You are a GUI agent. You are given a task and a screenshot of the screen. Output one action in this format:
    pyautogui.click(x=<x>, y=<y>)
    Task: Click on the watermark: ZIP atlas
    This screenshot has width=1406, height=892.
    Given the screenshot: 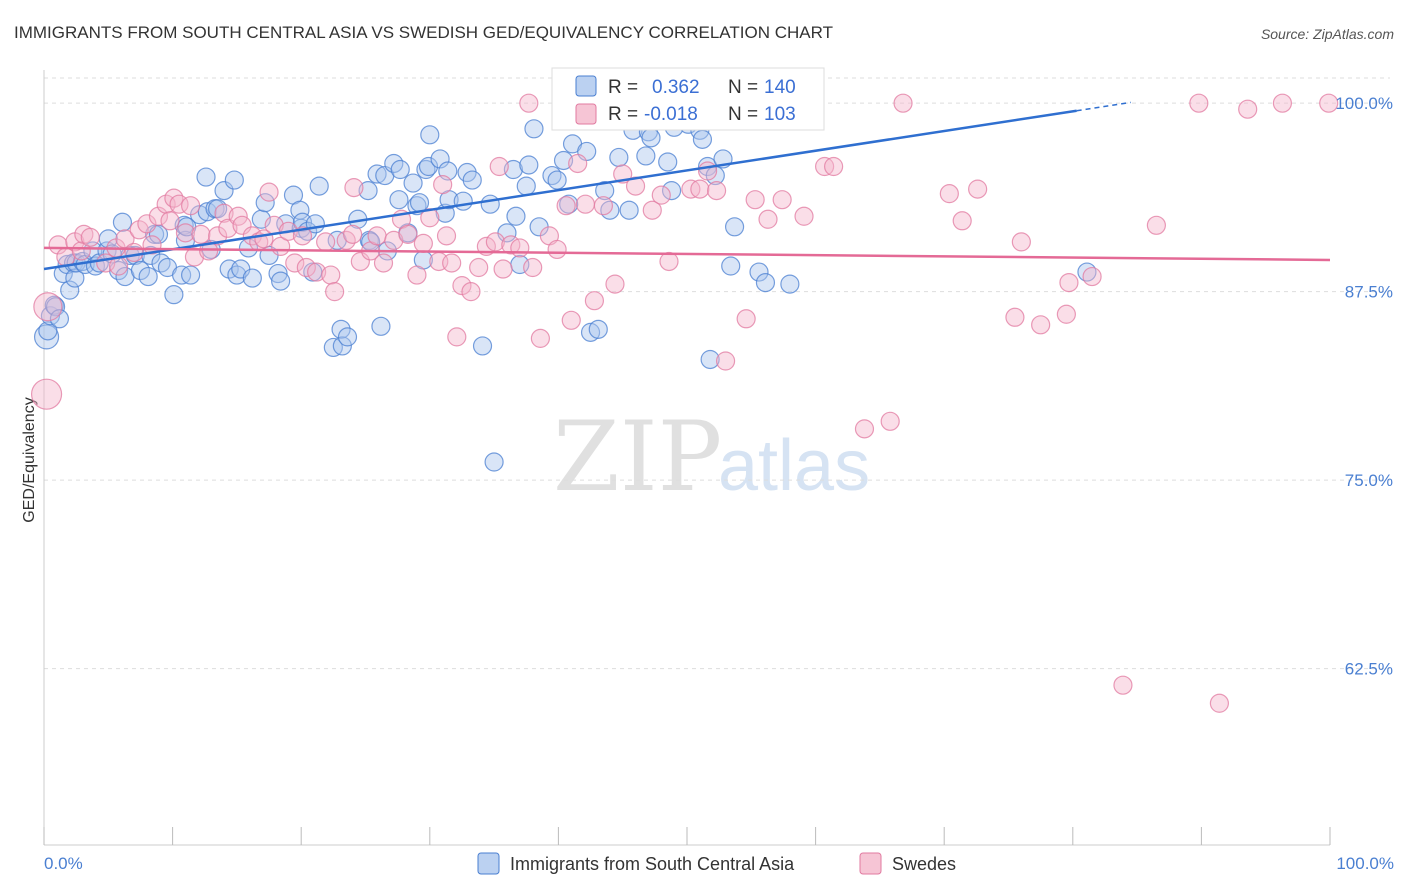 What is the action you would take?
    pyautogui.click(x=711, y=457)
    